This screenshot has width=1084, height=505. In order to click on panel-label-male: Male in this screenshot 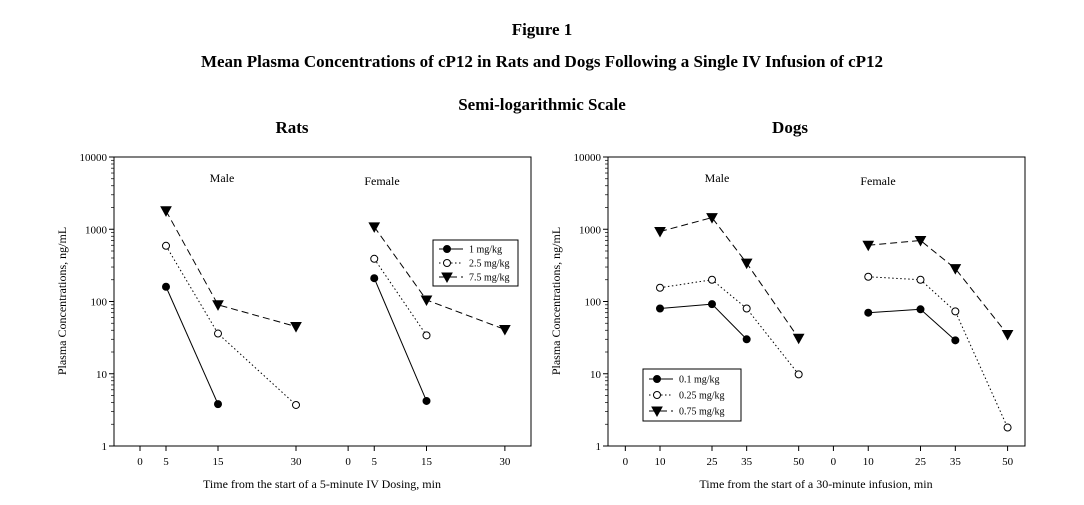, I will do `click(717, 178)`.